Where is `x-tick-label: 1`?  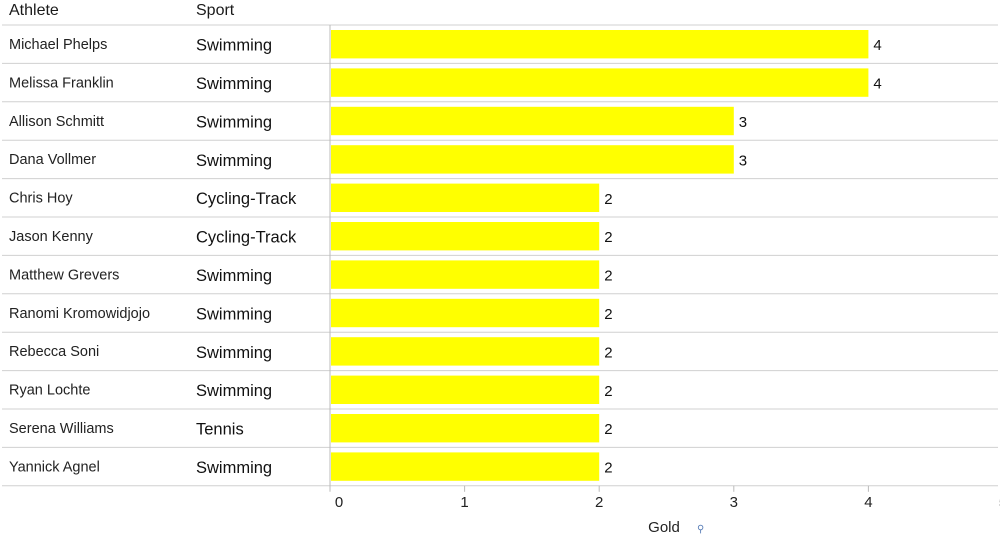
x-tick-label: 1 is located at coordinates (464, 502).